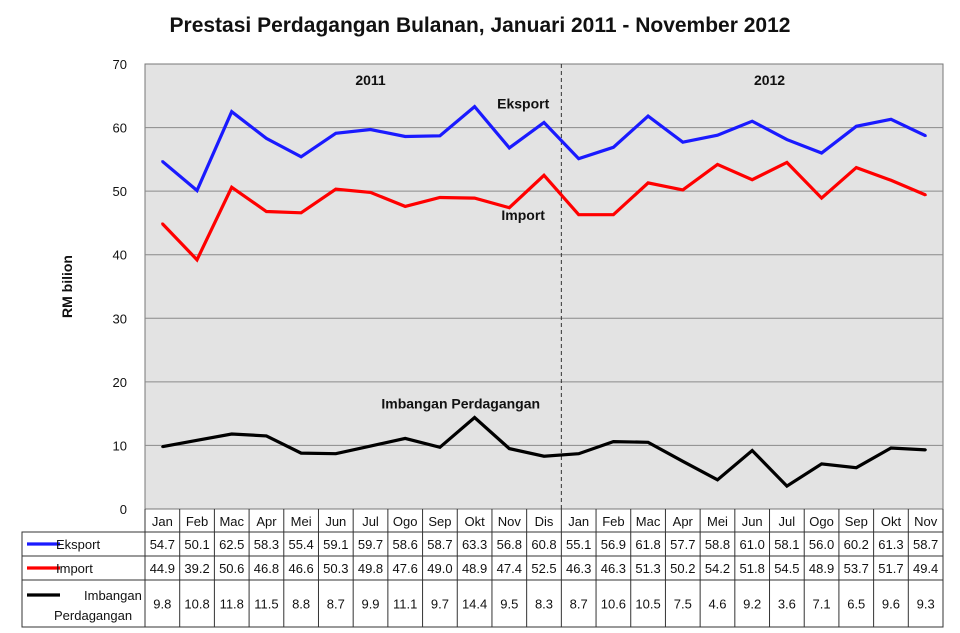 Image resolution: width=960 pixels, height=633 pixels. Describe the element at coordinates (786, 544) in the screenshot. I see `table-cell: 58.1` at that location.